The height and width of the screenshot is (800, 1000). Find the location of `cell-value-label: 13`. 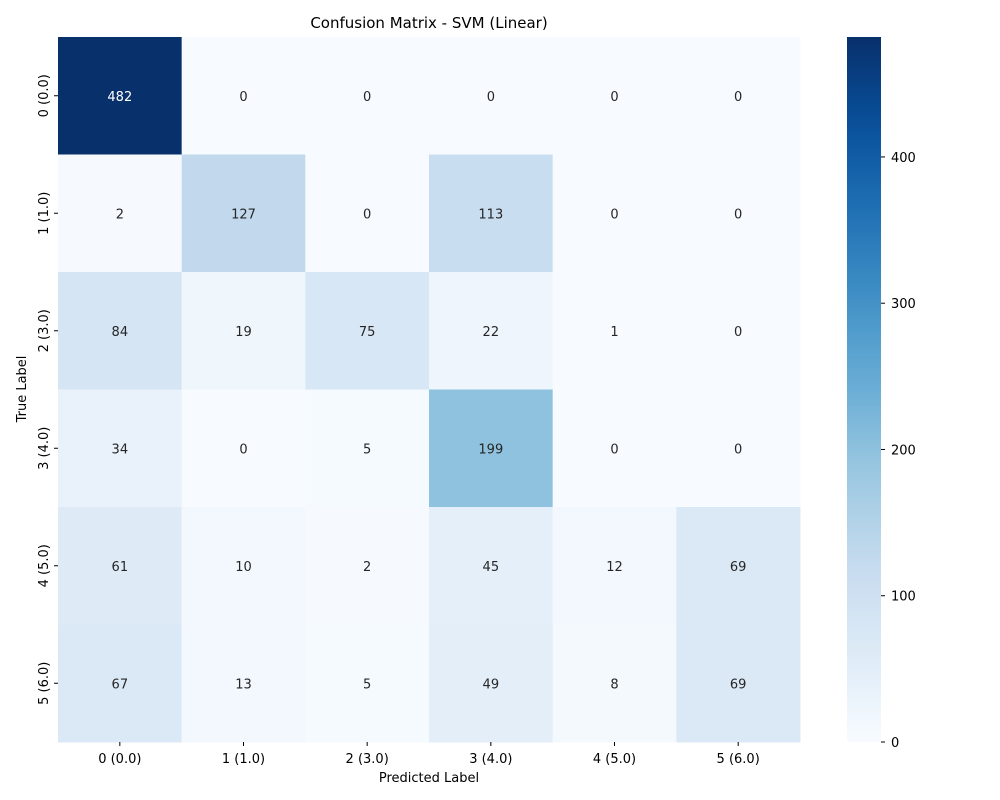

cell-value-label: 13 is located at coordinates (243, 684).